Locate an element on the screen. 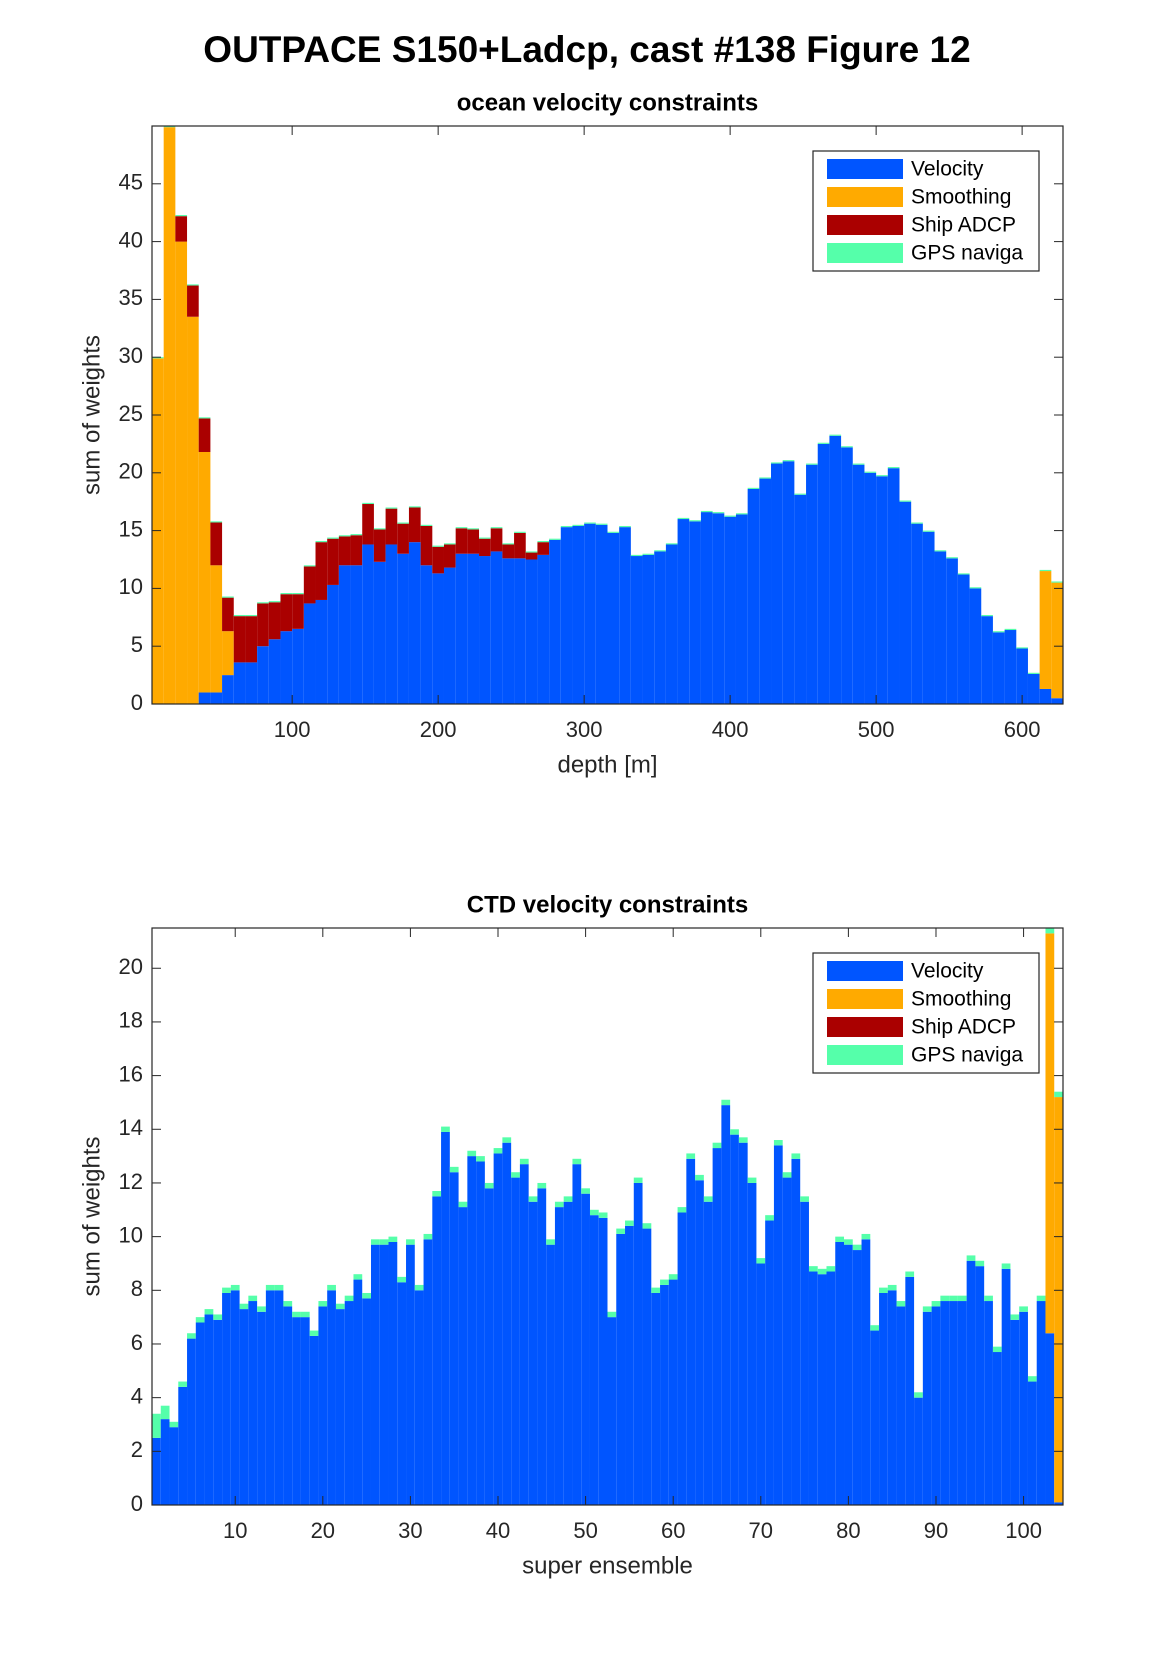  x-axis-label: super ensemble is located at coordinates (607, 1565).